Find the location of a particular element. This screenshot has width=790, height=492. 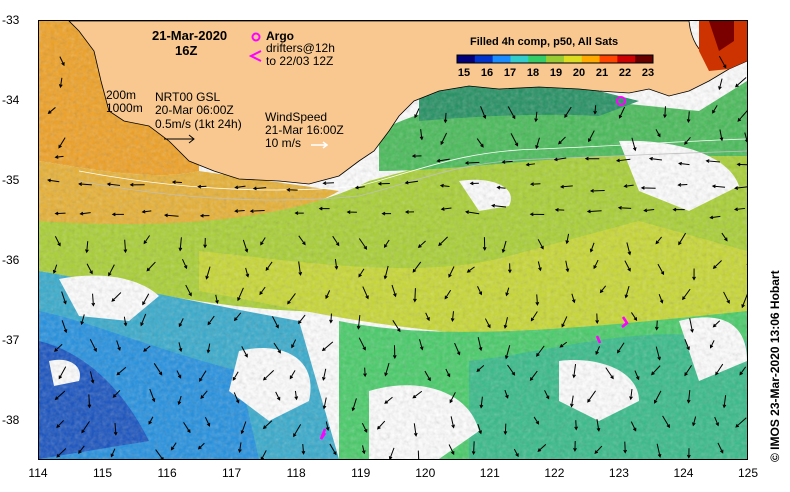

x-tick-label: 116 is located at coordinates (167, 473).